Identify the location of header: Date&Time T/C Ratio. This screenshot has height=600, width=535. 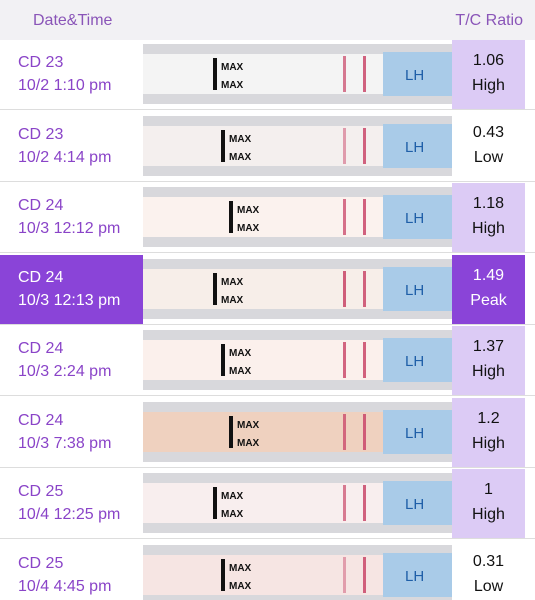
(267, 20).